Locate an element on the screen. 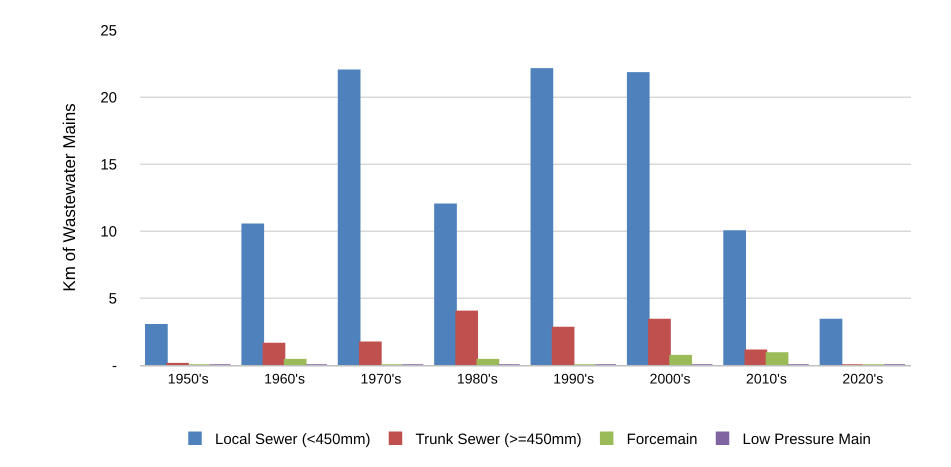  legend-label: Trunk Sewer (>=450mm) is located at coordinates (498, 439).